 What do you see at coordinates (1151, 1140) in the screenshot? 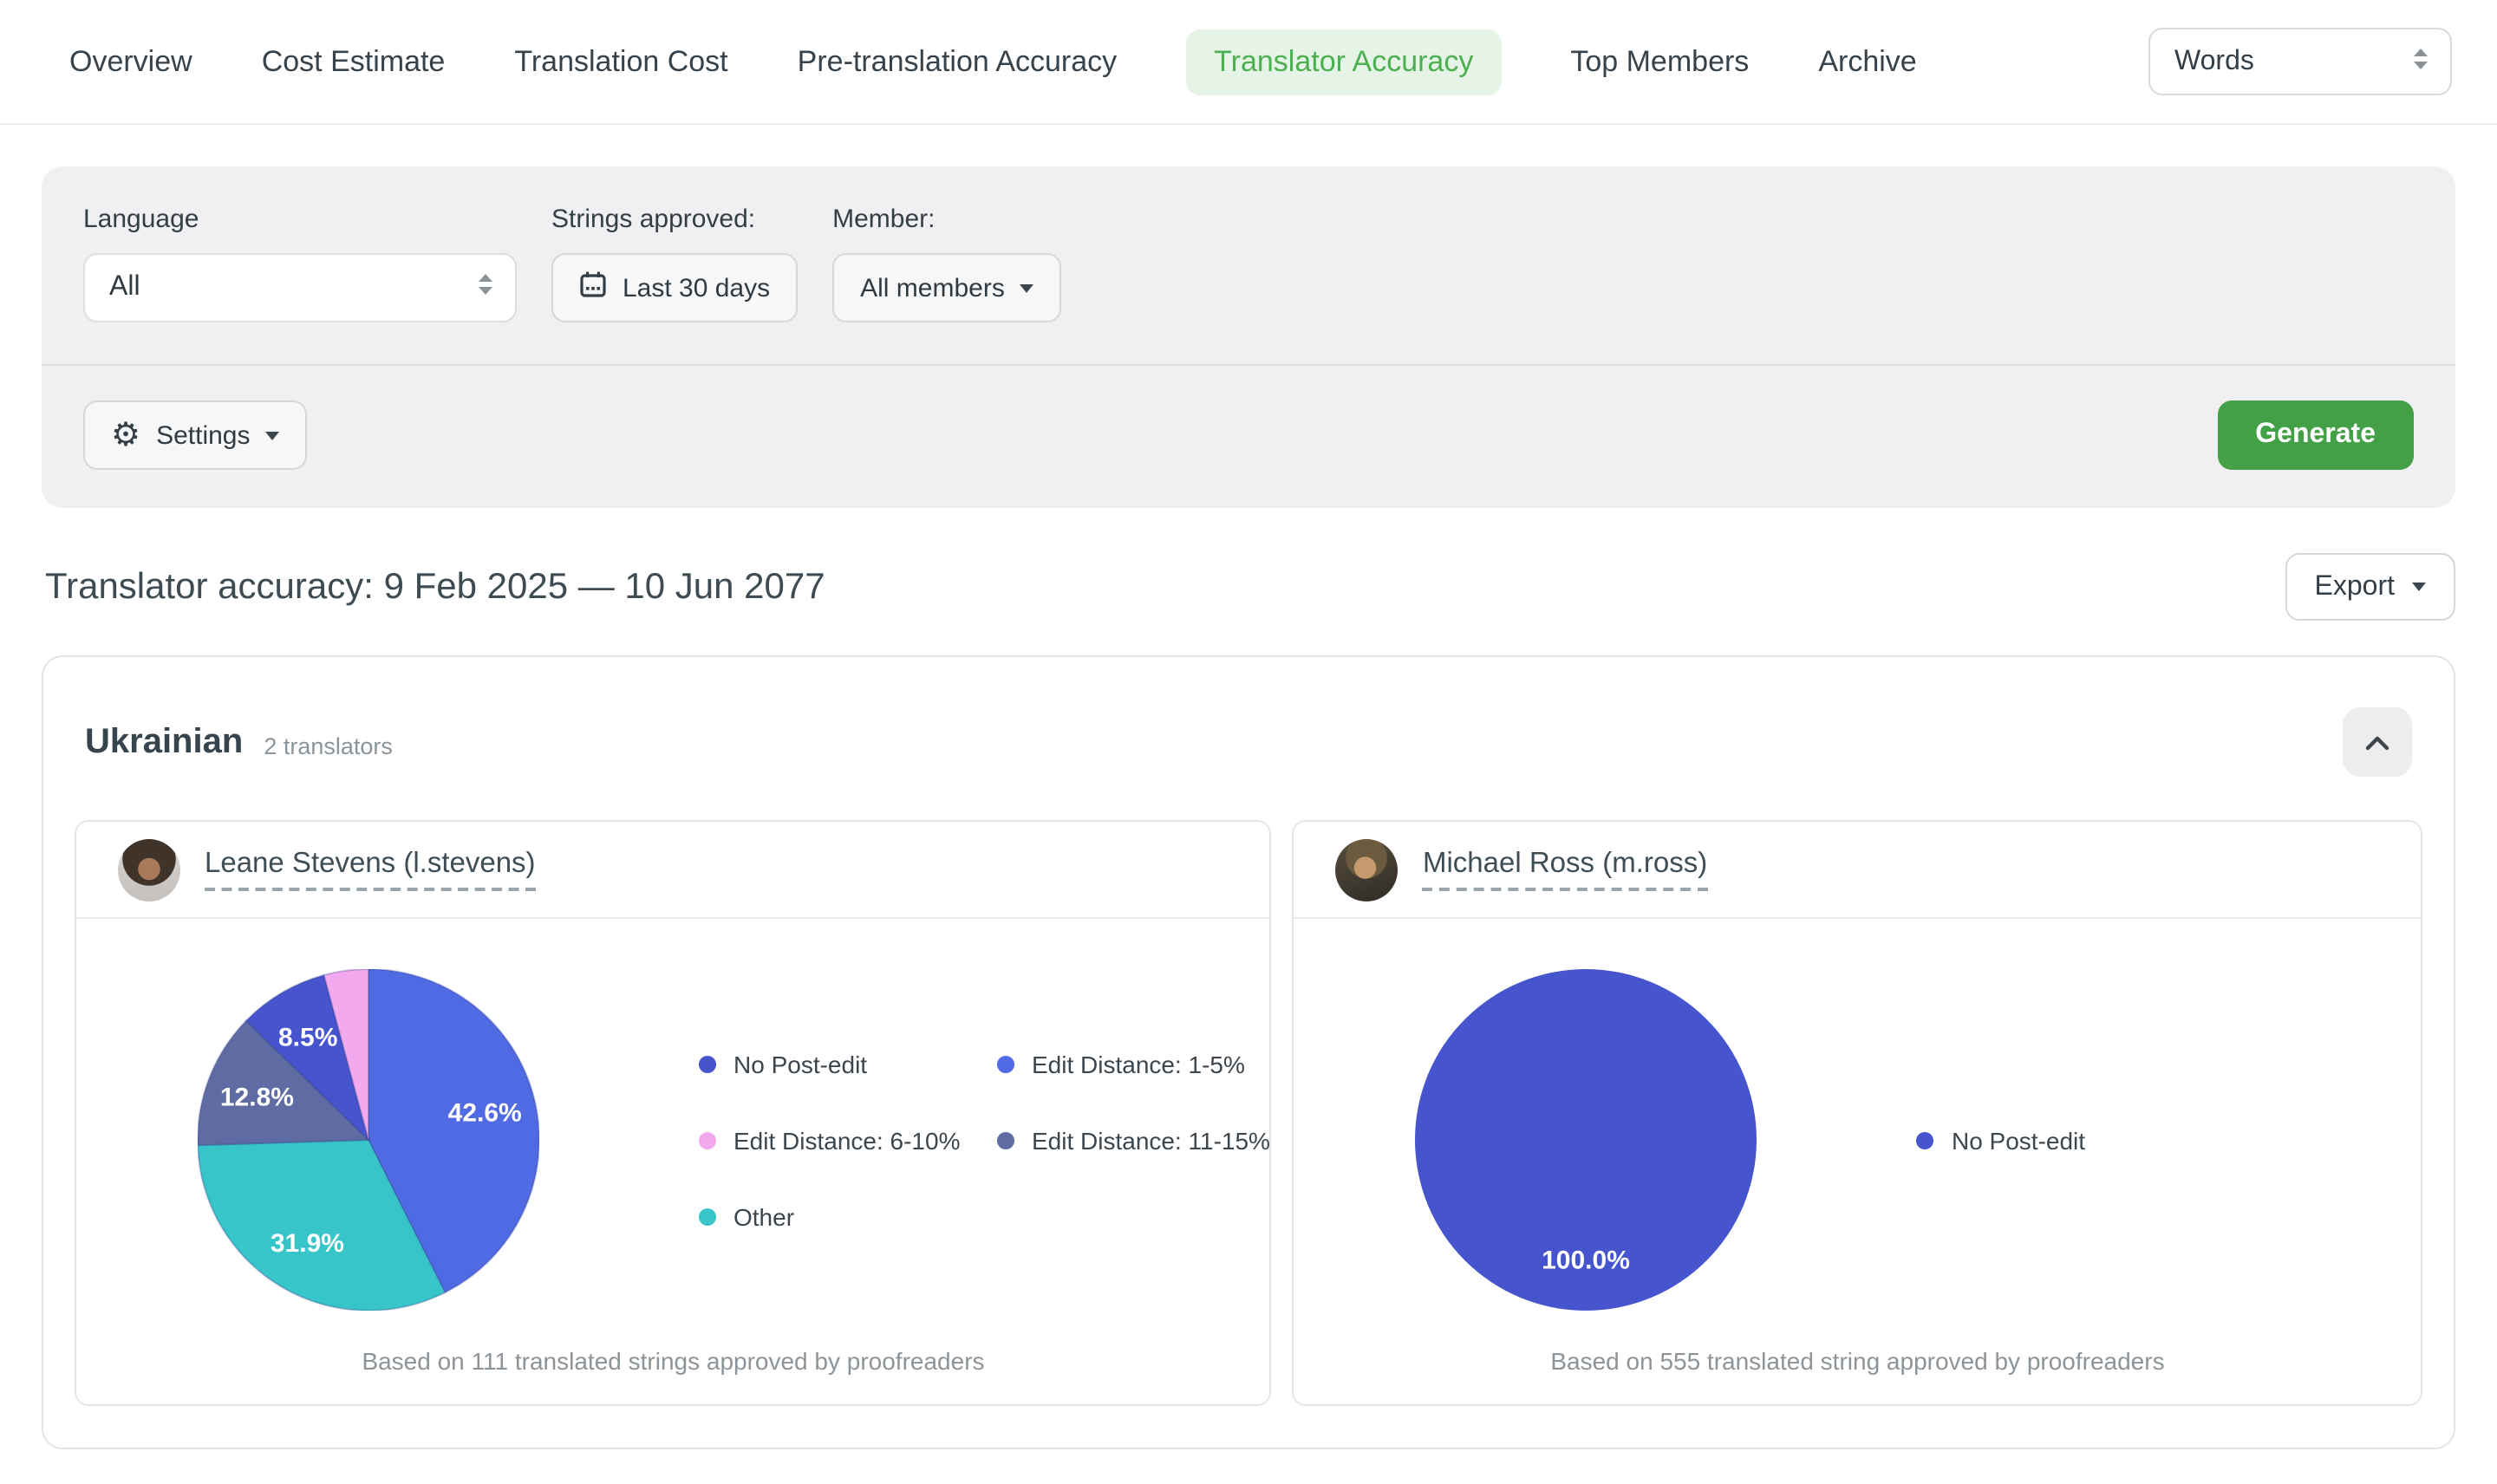
I see `legend-label: Edit Distance: 11-15%` at bounding box center [1151, 1140].